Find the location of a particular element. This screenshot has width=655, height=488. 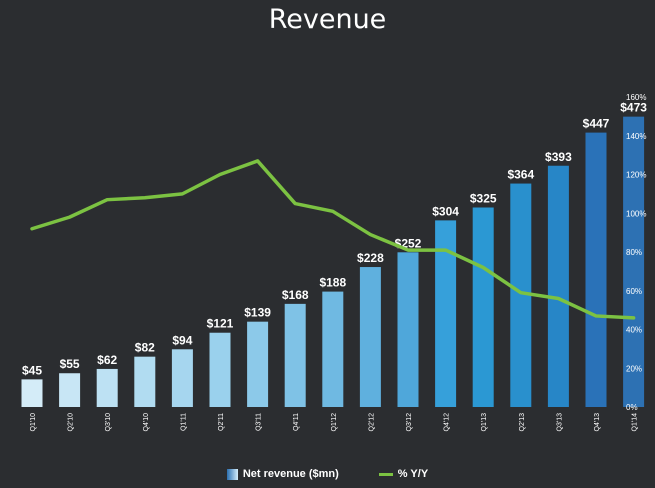

x-tick-label: Q2'12 is located at coordinates (371, 422).